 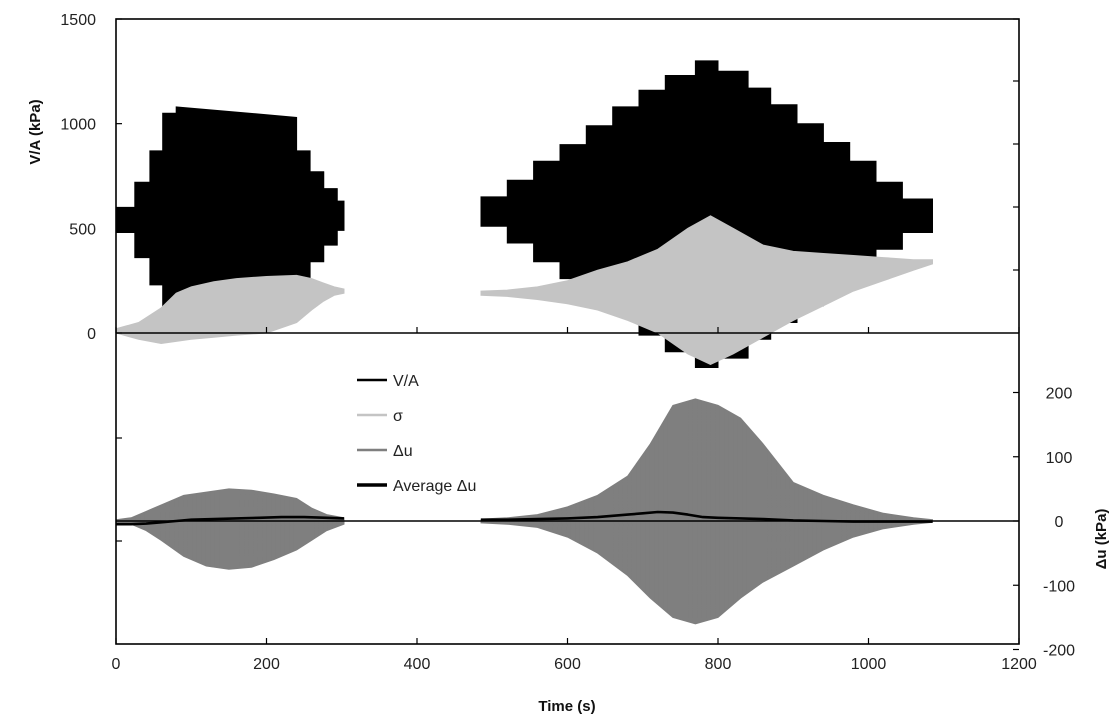 I want to click on y-right-tick-label: -100, so click(x=1059, y=586).